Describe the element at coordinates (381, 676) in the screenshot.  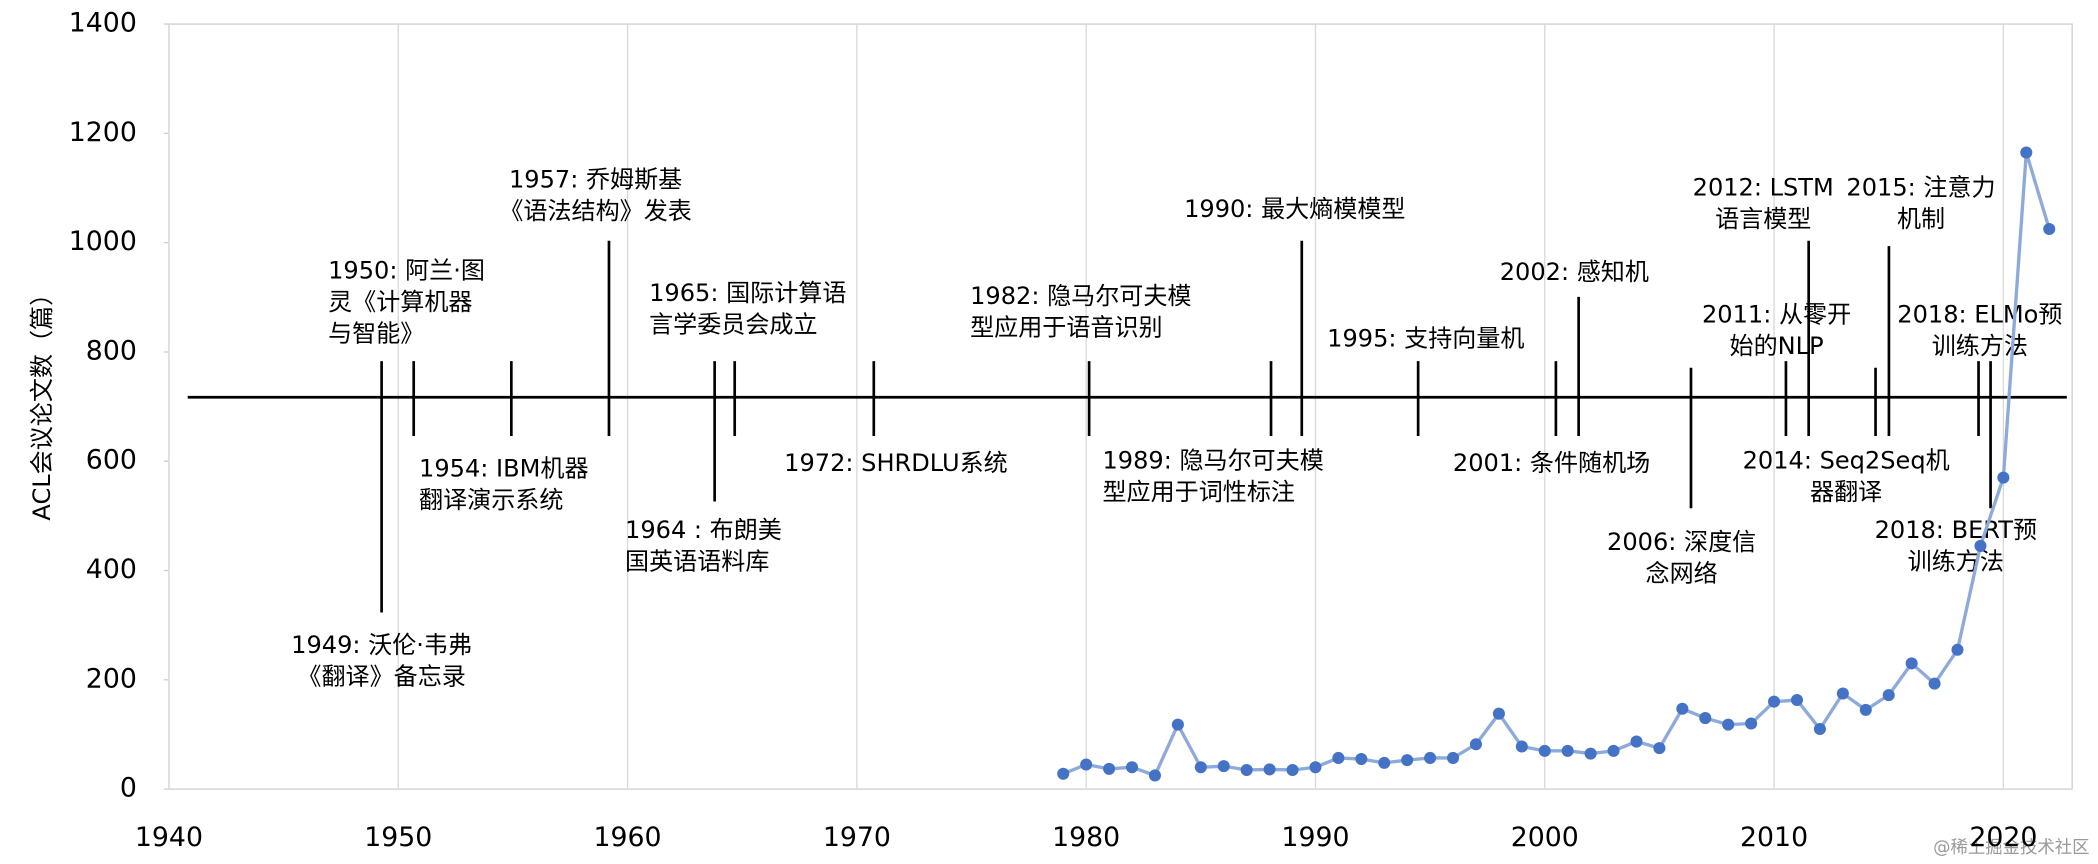
I see `annotation: 《翻译》备忘录` at that location.